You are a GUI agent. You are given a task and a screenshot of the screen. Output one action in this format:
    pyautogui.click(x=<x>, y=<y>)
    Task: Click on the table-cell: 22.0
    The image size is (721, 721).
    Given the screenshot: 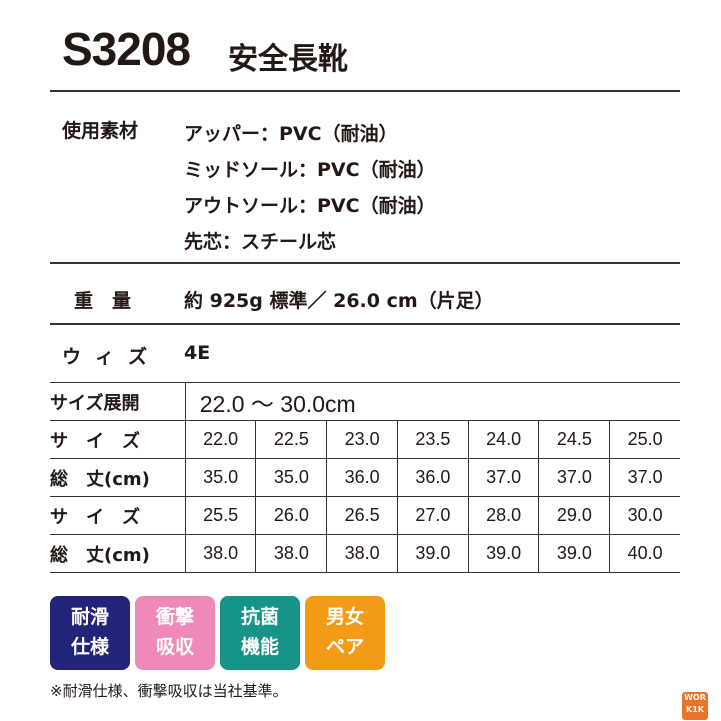 What is the action you would take?
    pyautogui.click(x=220, y=439)
    